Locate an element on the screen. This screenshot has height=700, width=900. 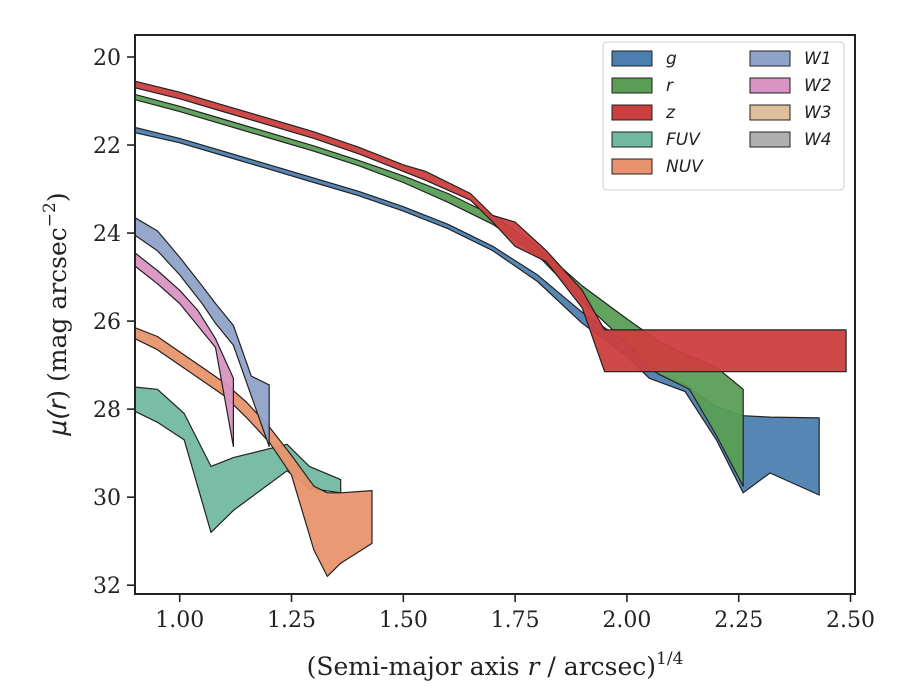
legend-label-FUV: FUV is located at coordinates (683, 140).